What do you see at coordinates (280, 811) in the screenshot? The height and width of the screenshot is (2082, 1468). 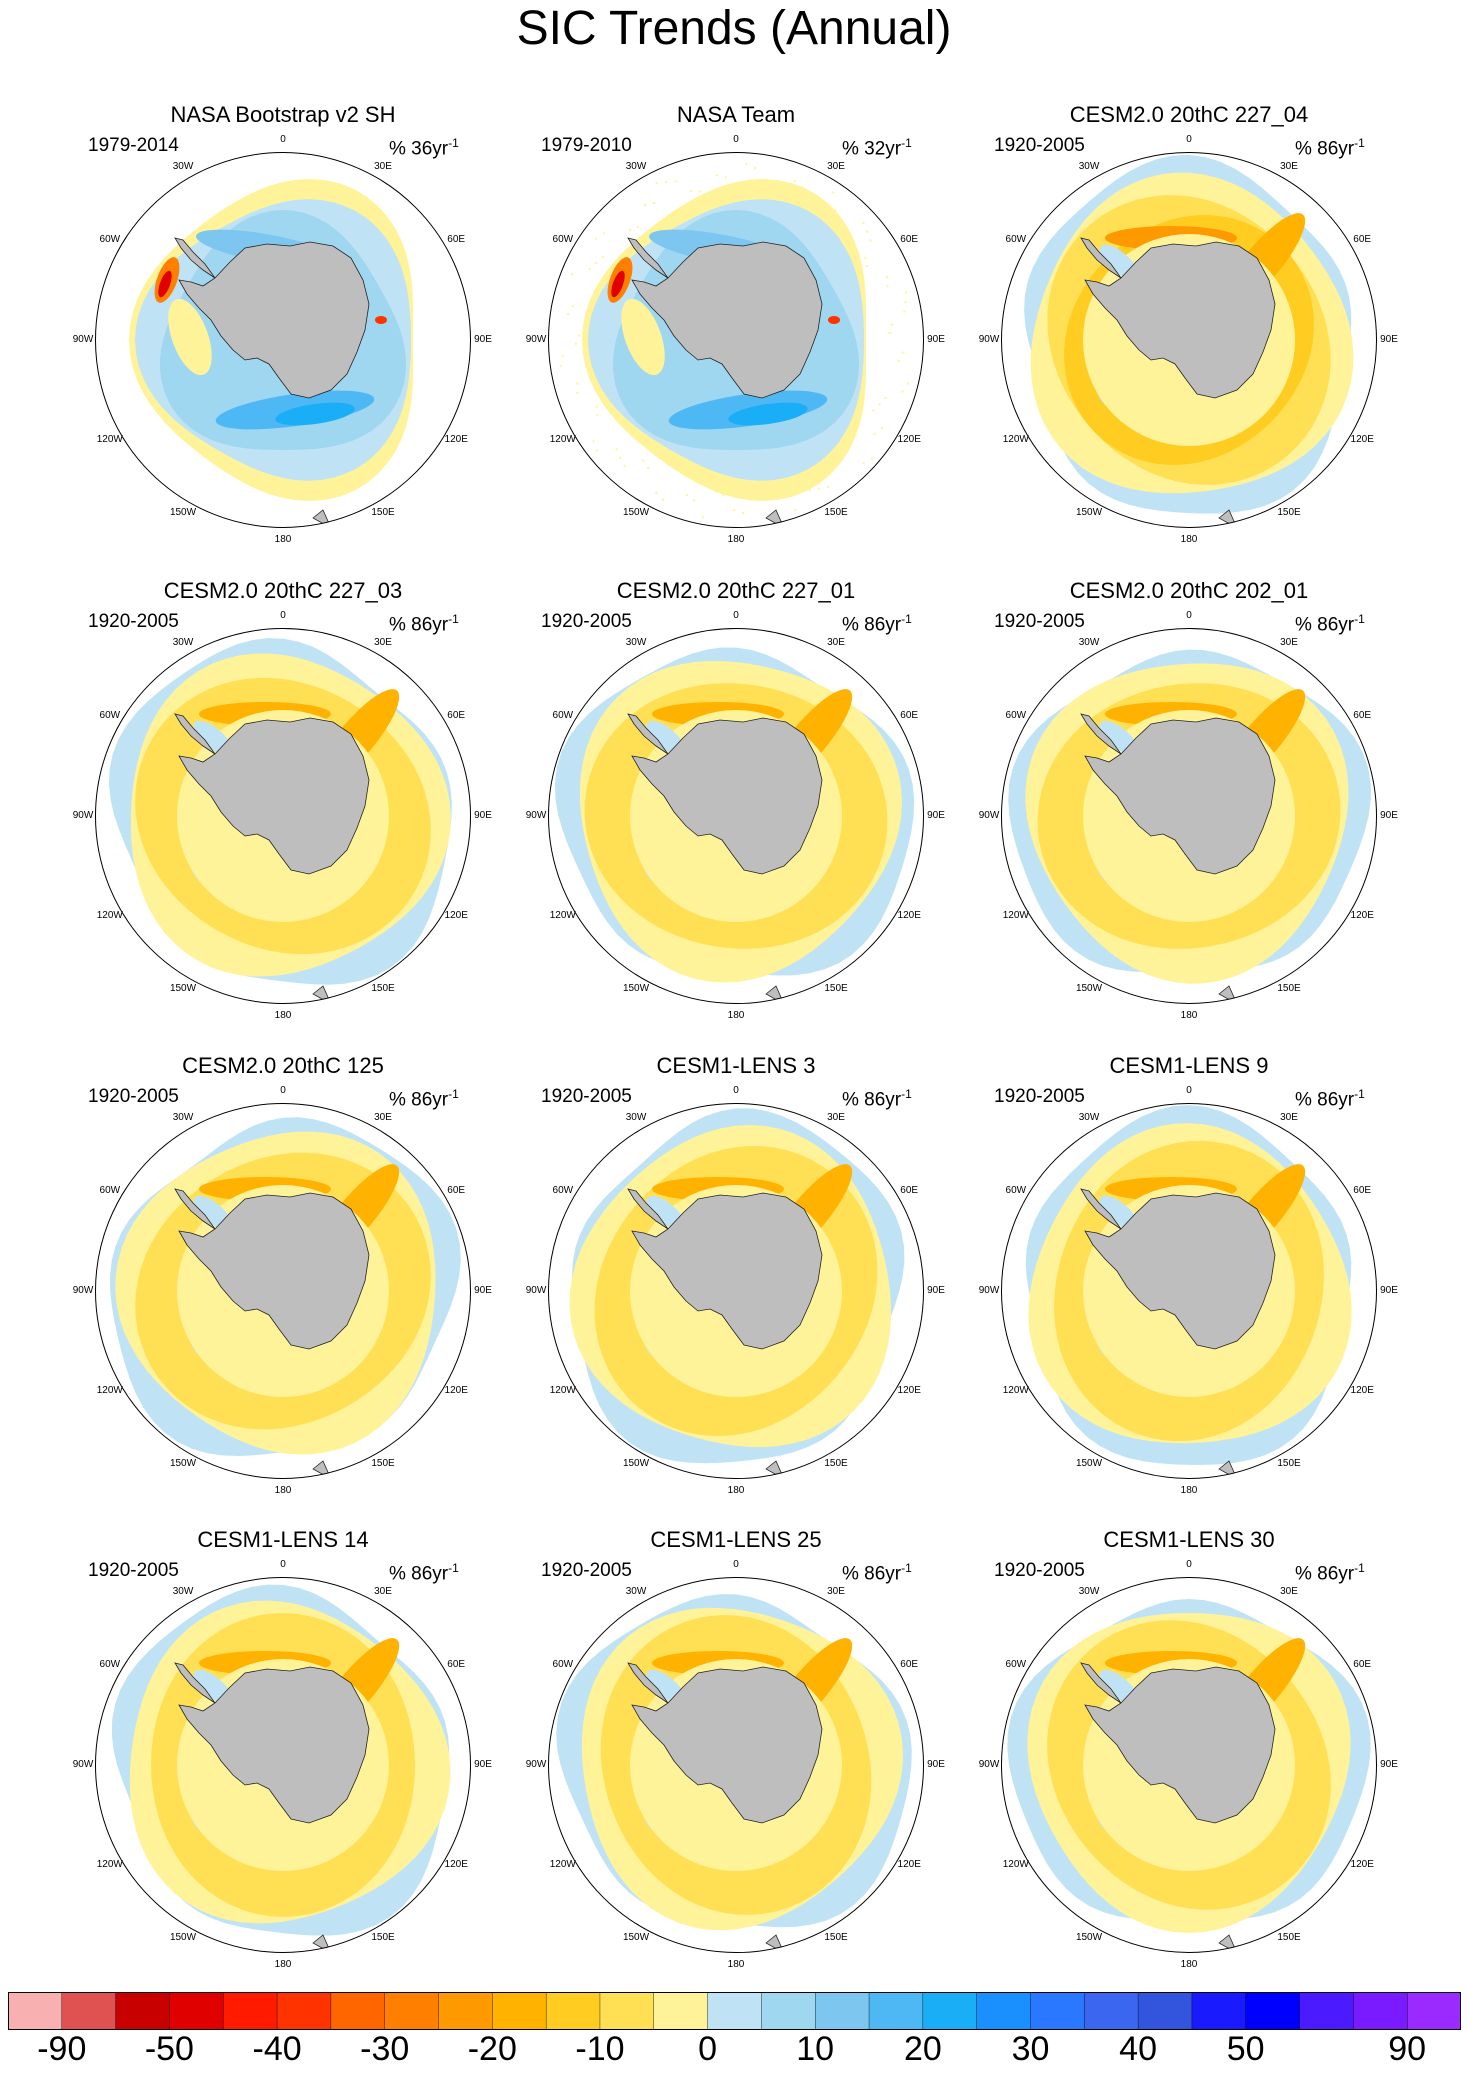 I see `trend-field` at bounding box center [280, 811].